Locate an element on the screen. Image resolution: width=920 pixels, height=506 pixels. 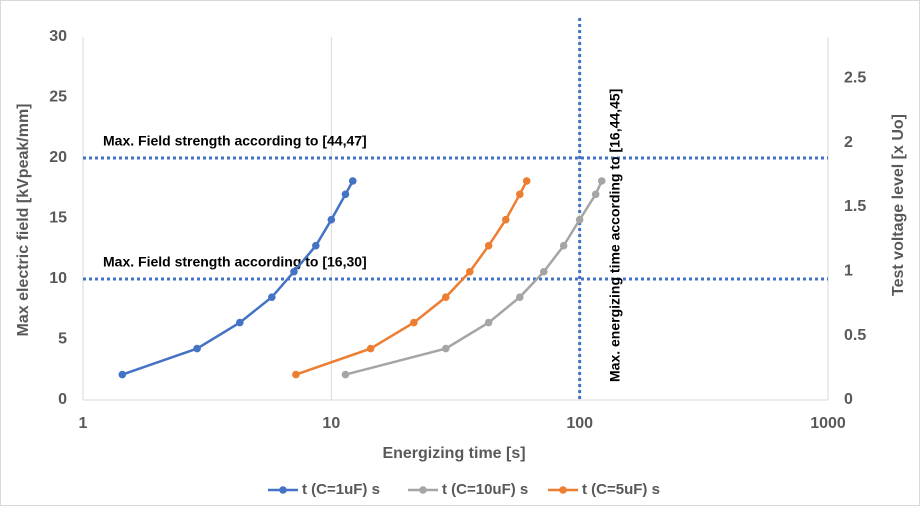
y2-tick-label: 1.5 is located at coordinates (855, 206).